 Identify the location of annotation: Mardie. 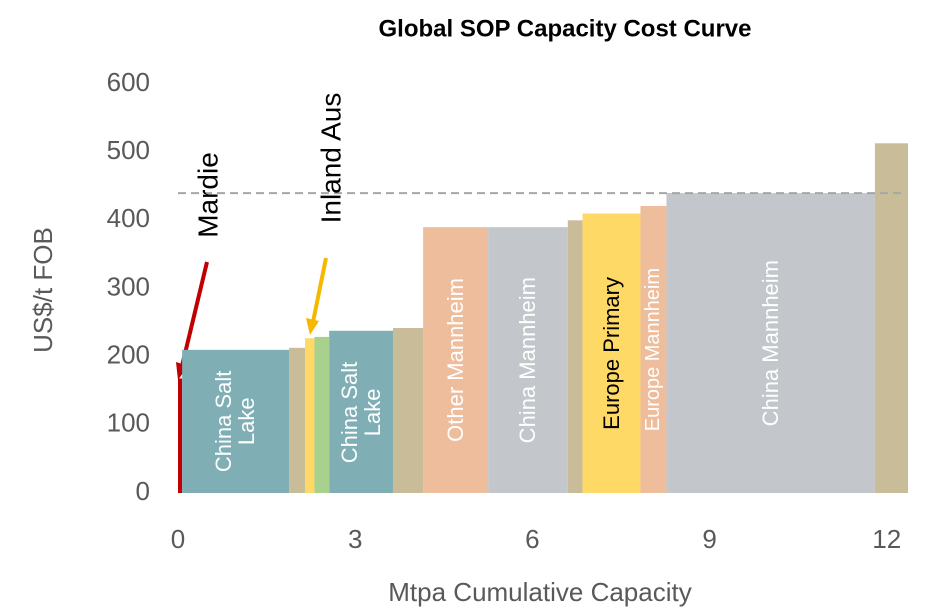
(207, 195).